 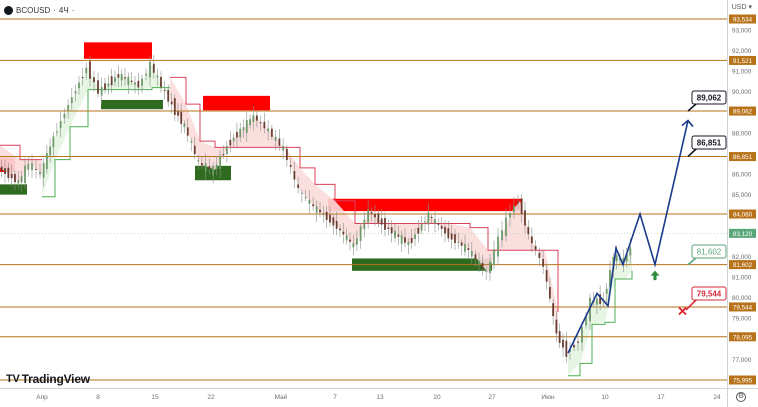 I want to click on time-axis: Апр 8 15 22 Май 7 13 20 27 Июн 10 17 24, so click(x=379, y=395).